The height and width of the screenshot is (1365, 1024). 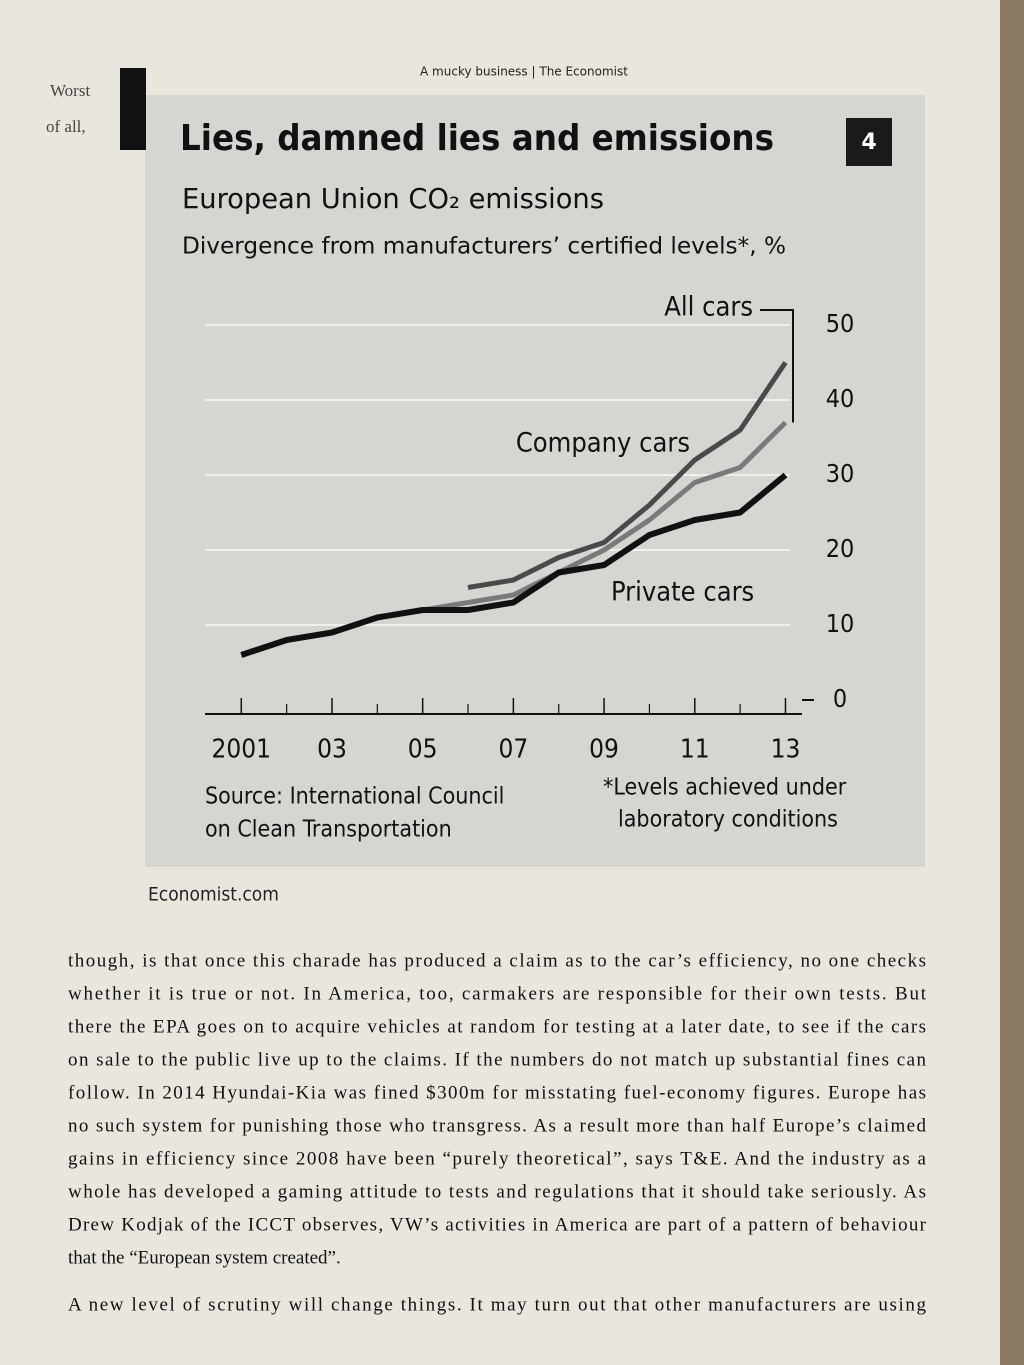 I want to click on margin-note: of all,, so click(x=66, y=126).